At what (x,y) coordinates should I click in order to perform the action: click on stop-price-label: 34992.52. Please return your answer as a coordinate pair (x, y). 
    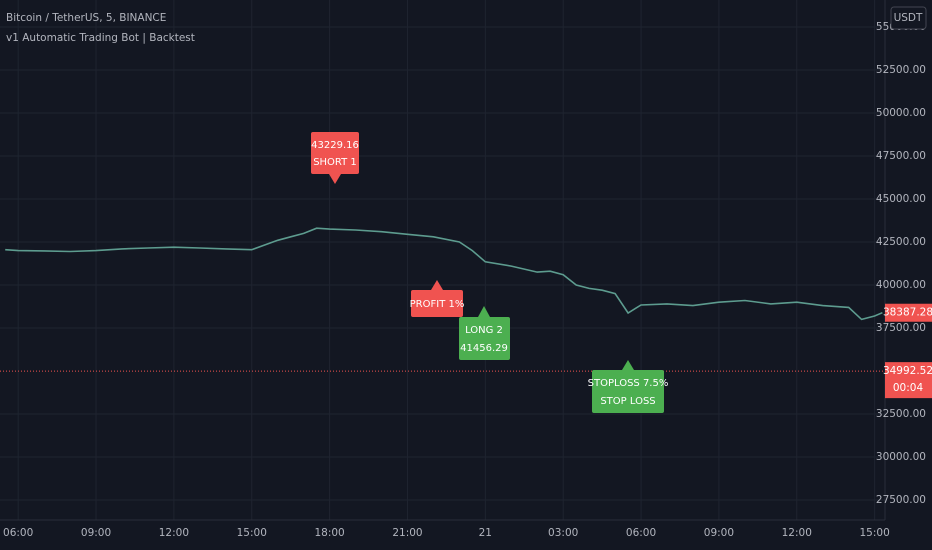
    Looking at the image, I should click on (907, 371).